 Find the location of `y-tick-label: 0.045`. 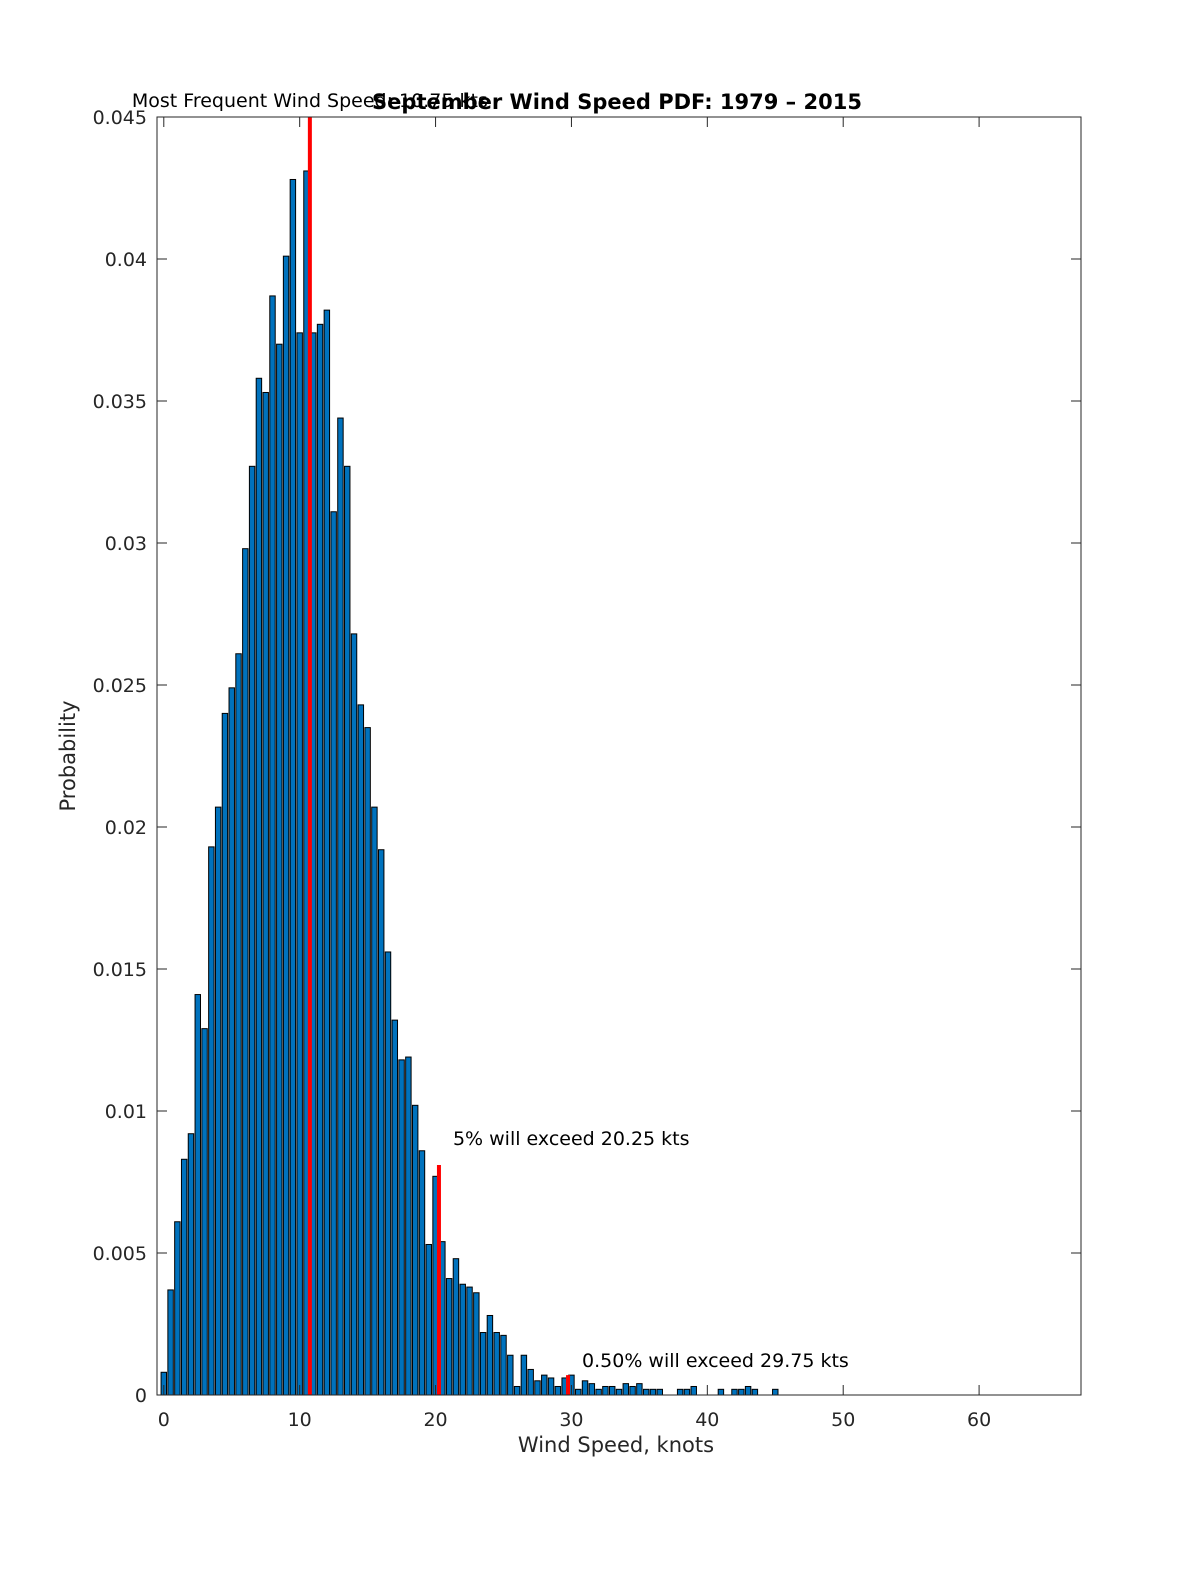

y-tick-label: 0.045 is located at coordinates (120, 118).